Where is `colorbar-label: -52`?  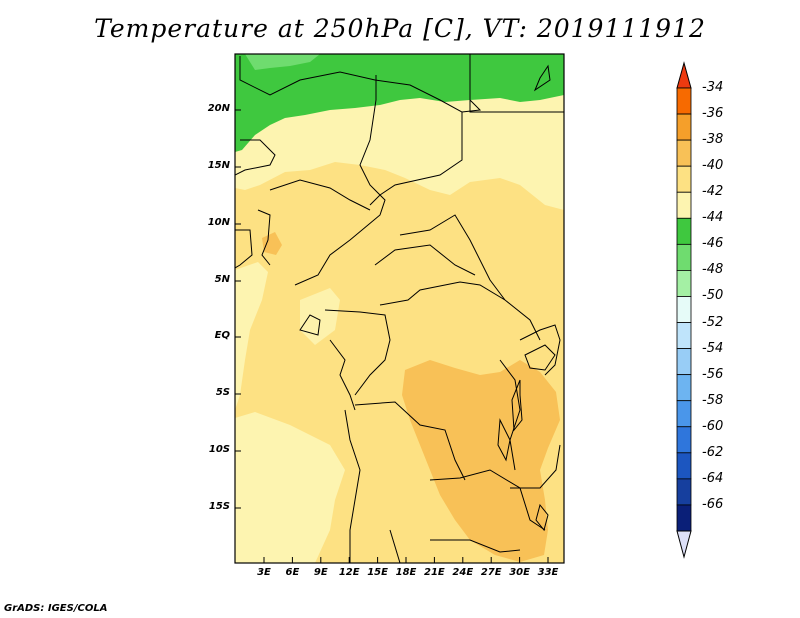 colorbar-label: -52 is located at coordinates (713, 322).